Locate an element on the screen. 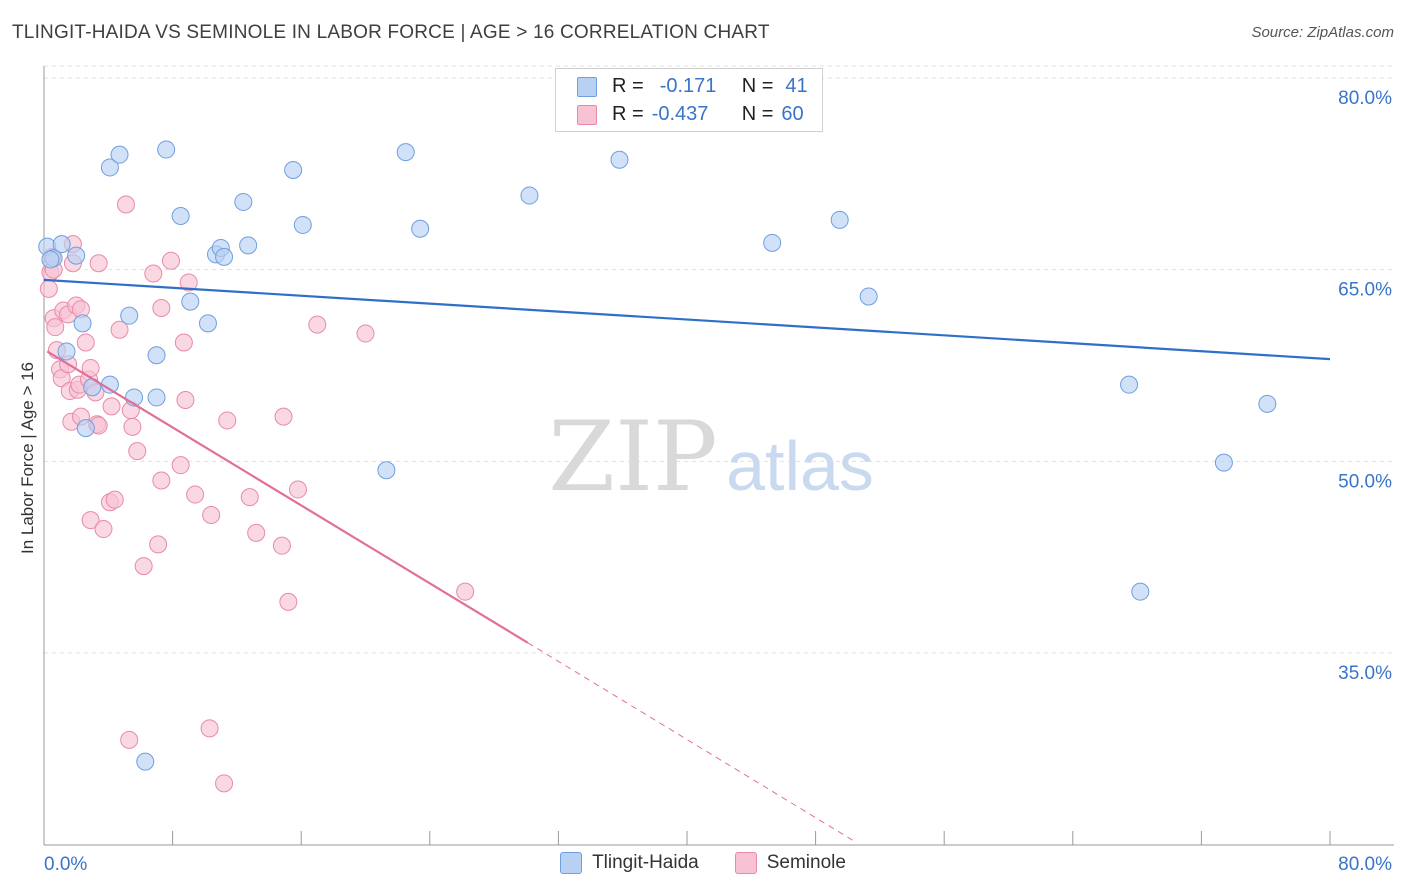  x-tick-label: 80.0% is located at coordinates (1365, 864).